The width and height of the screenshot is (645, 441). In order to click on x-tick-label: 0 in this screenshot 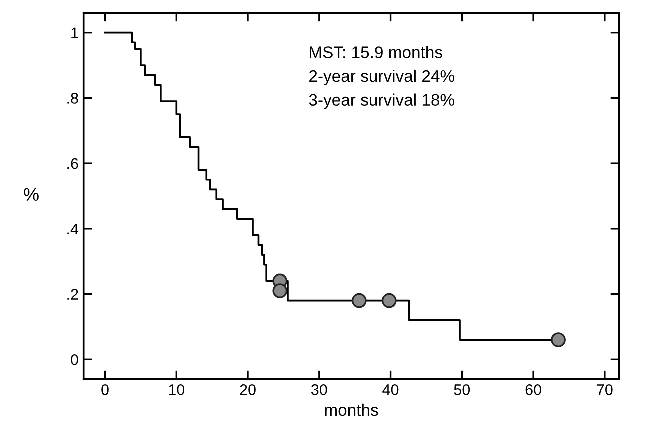, I will do `click(105, 390)`.